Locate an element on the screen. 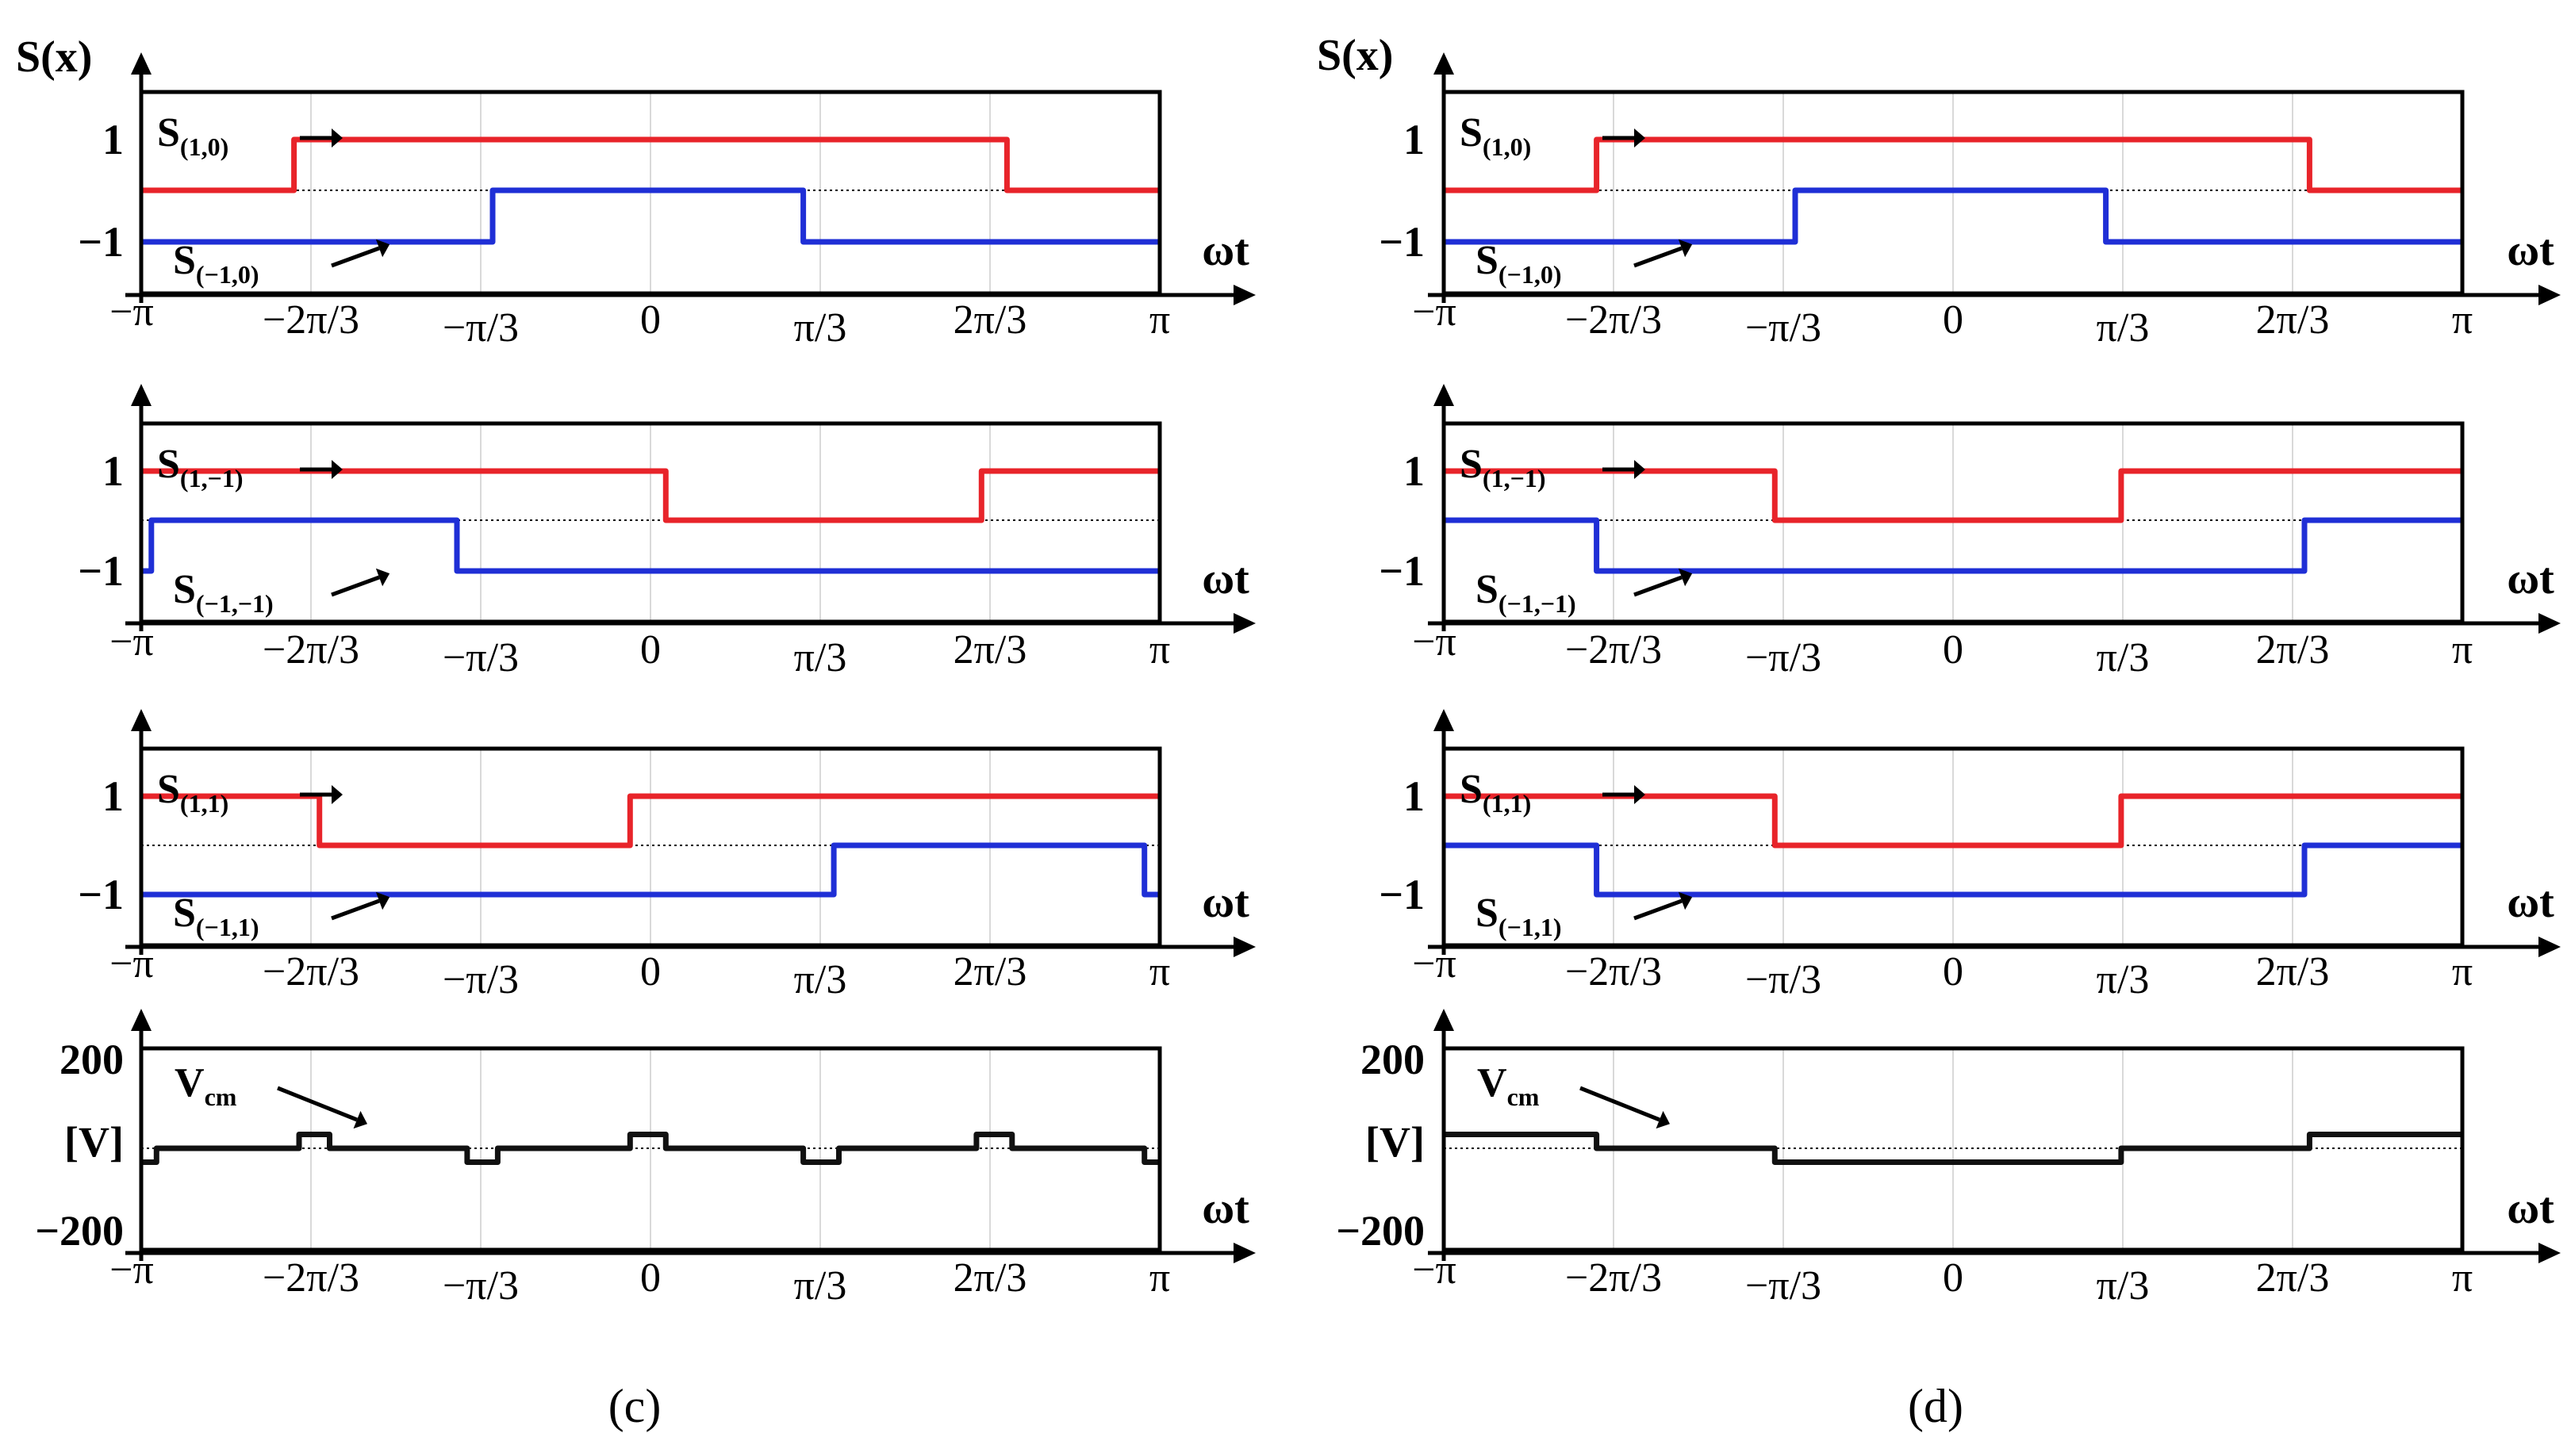  d-row4-ytick-3: −200 is located at coordinates (1380, 1231).